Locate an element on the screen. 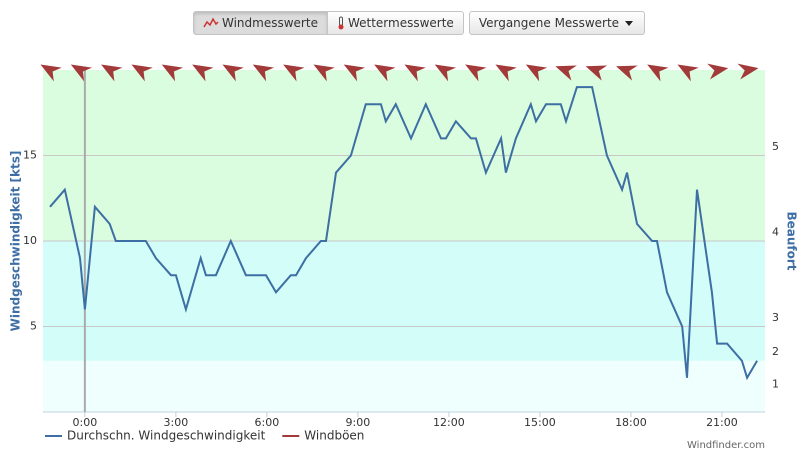 Image resolution: width=811 pixels, height=464 pixels. y2-axis-label: Beaufort is located at coordinates (792, 240).